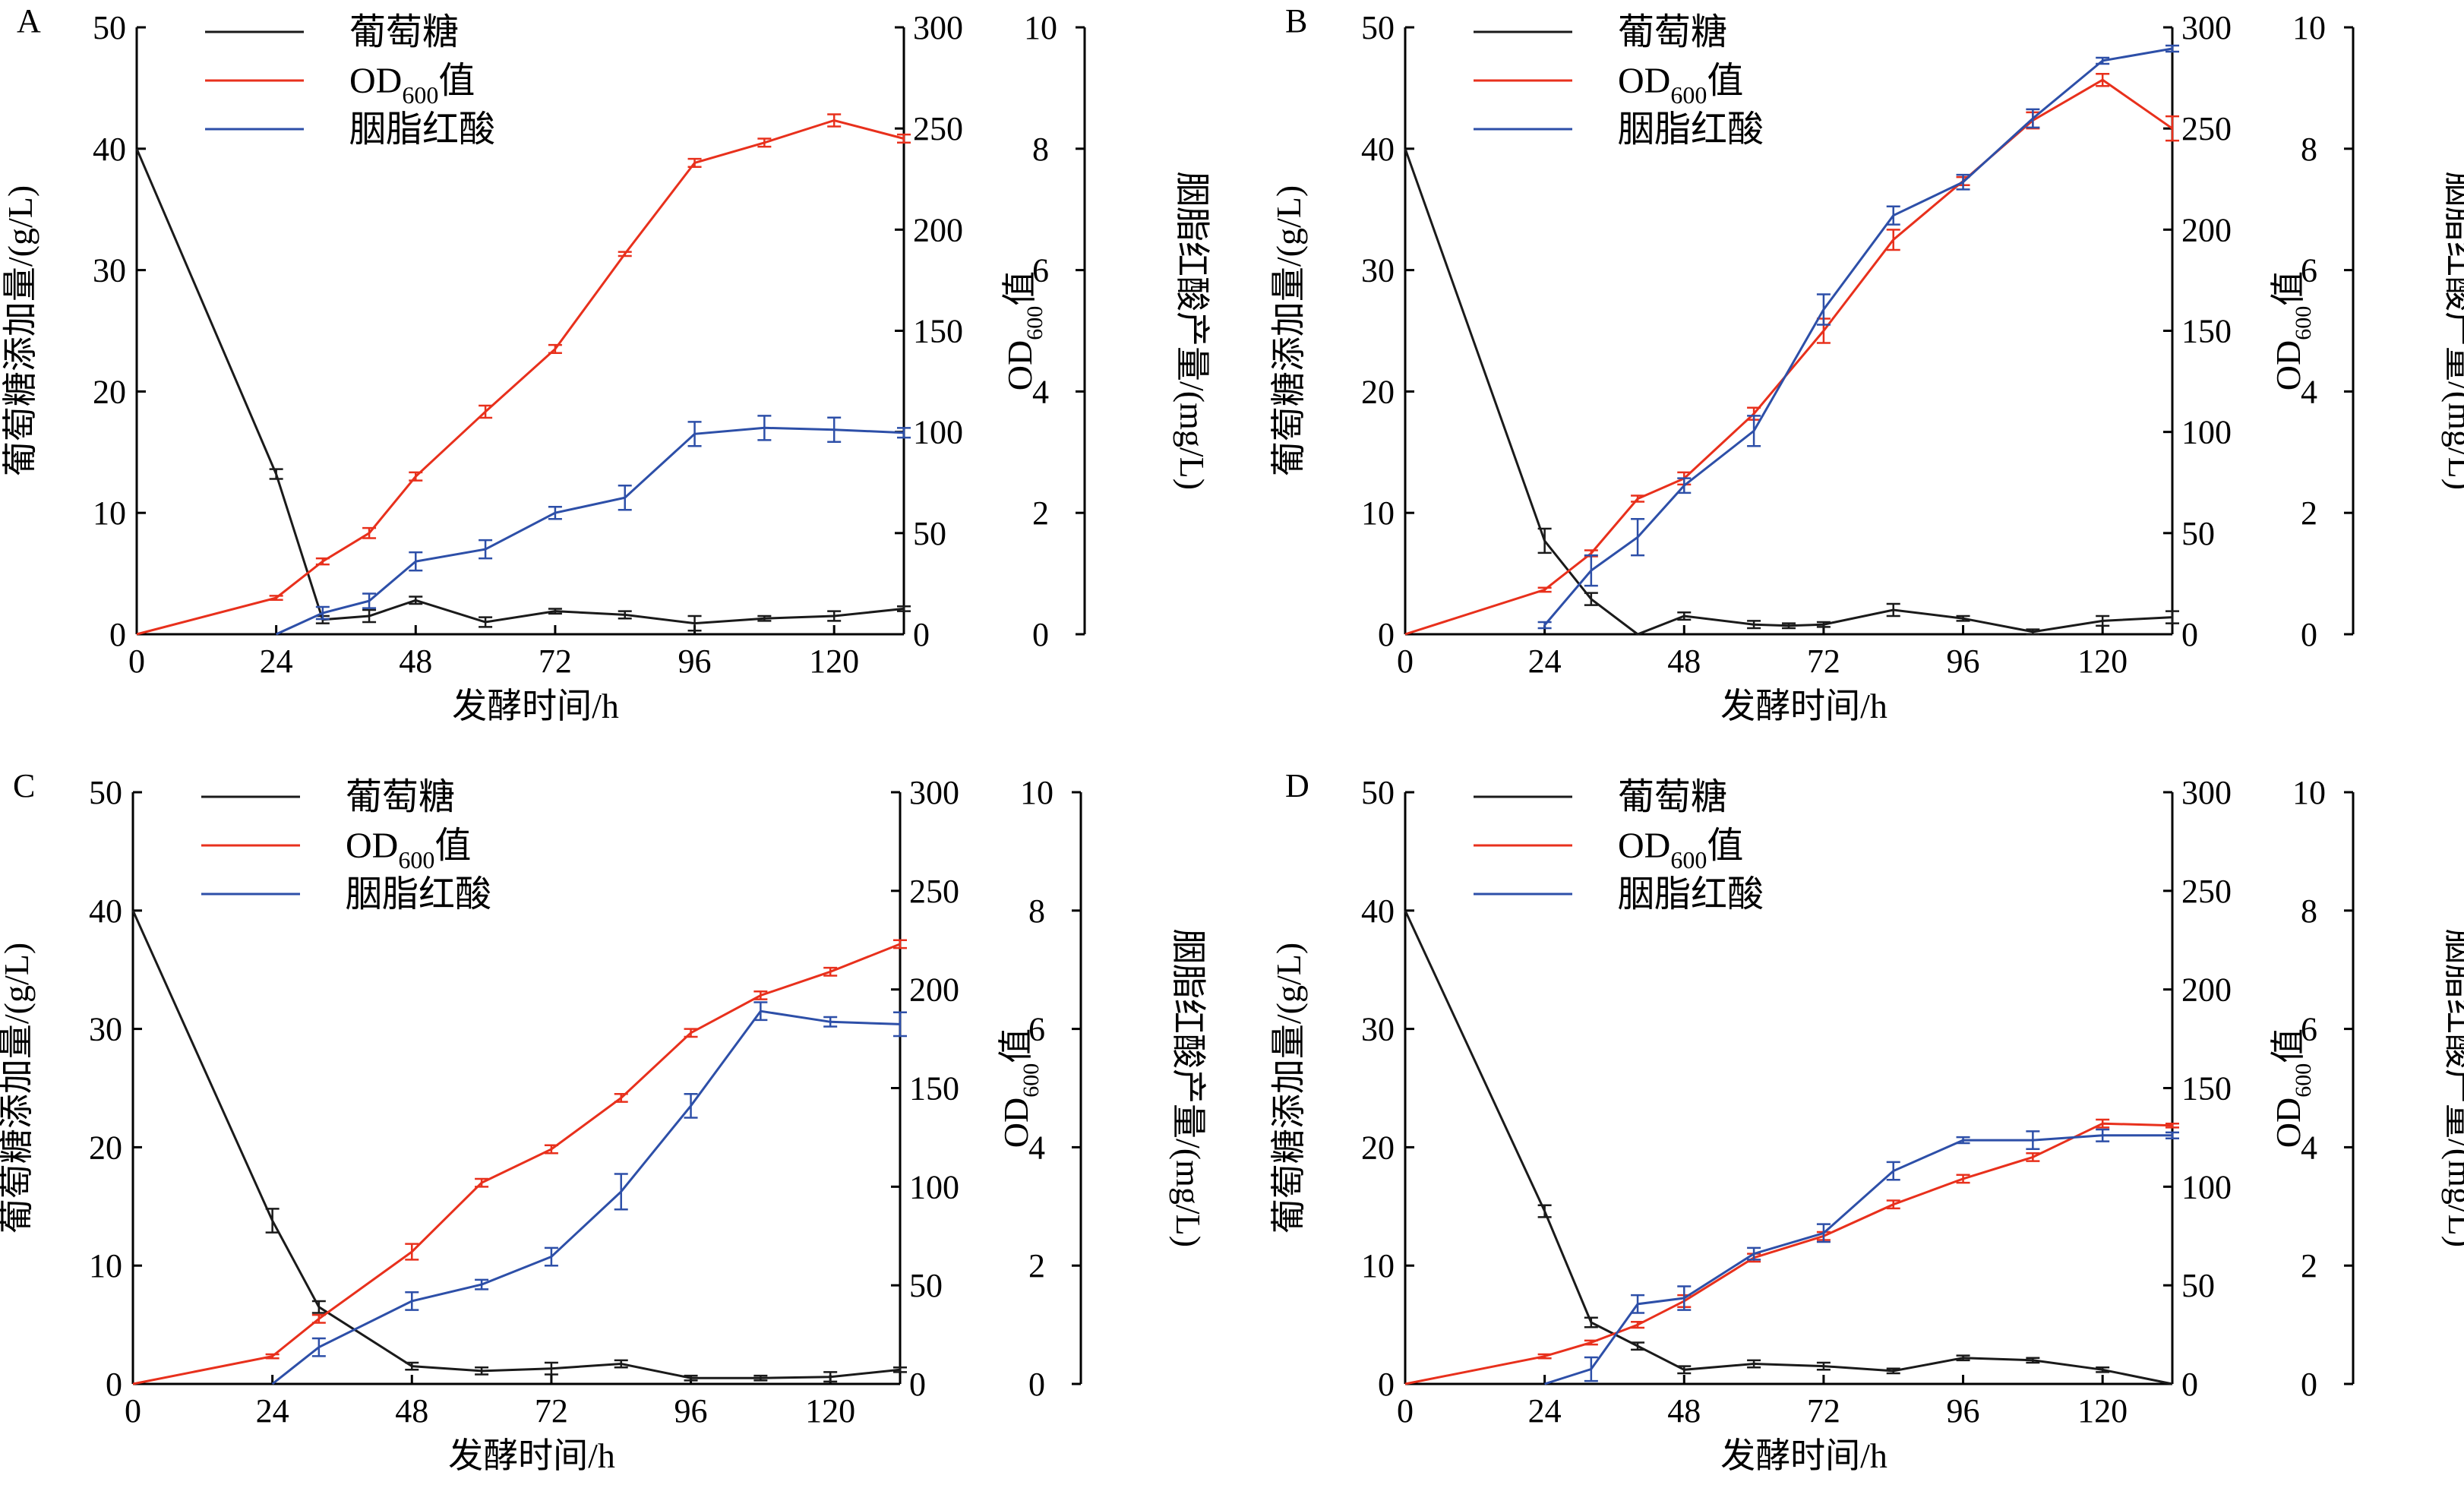 The width and height of the screenshot is (2464, 1488). What do you see at coordinates (2198, 1286) in the screenshot?
I see `od-tick-label: 50` at bounding box center [2198, 1286].